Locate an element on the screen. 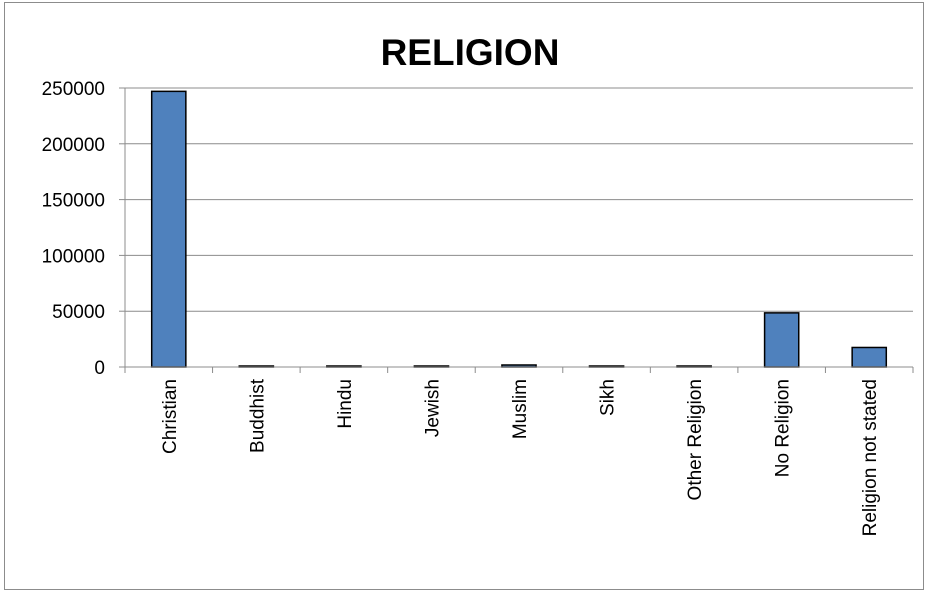  bar-no-religion is located at coordinates (781, 340).